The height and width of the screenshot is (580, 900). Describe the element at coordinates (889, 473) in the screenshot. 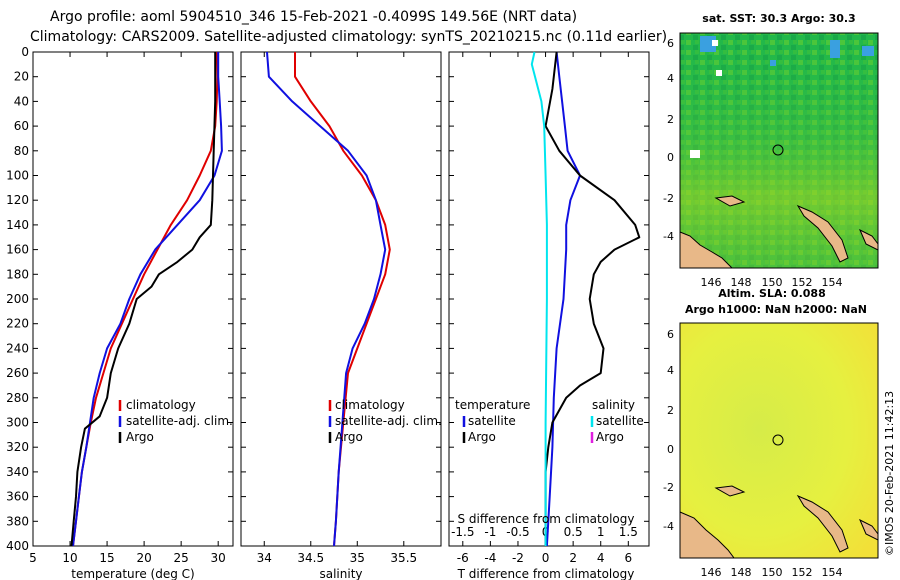

I see `imos-timestamp: ©IMOS 20-Feb-2021 11:42:13` at that location.